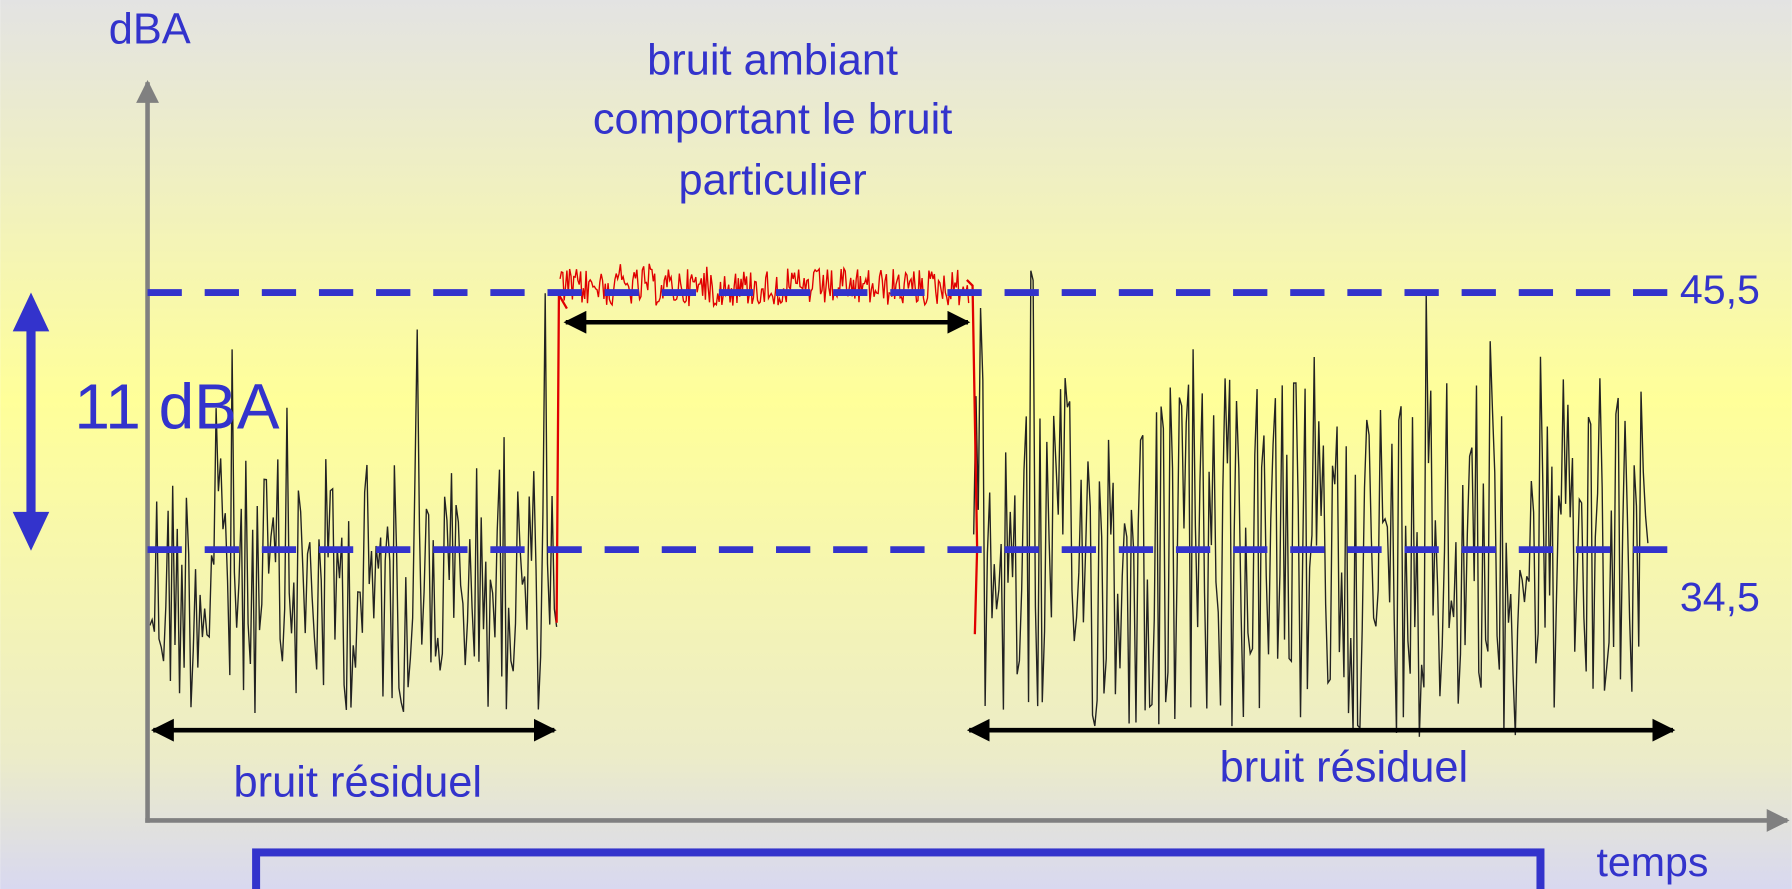 This screenshot has width=1792, height=889. Describe the element at coordinates (772, 120) in the screenshot. I see `title-line: comportant le bruit` at that location.